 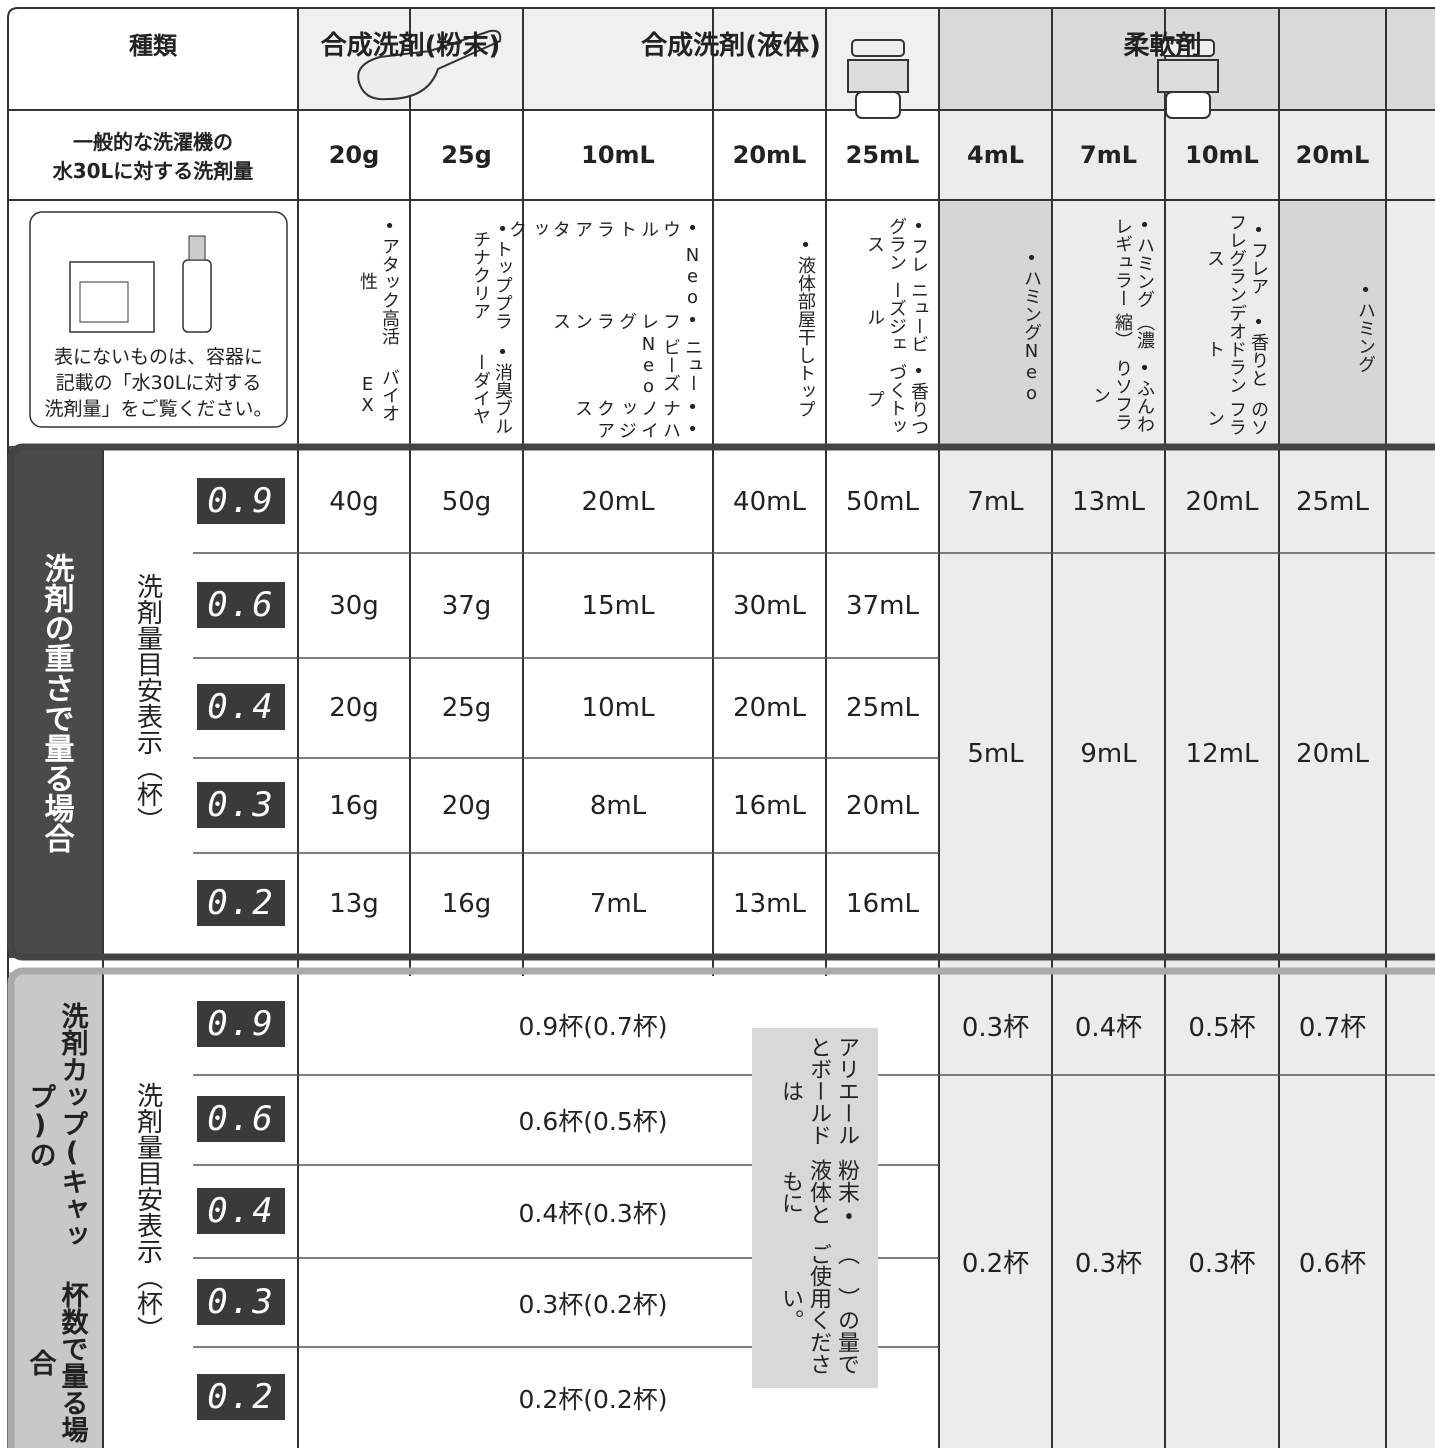 What do you see at coordinates (1222, 326) in the screenshot?
I see `product-names: •フレアフレグランス •香りとデオドラント のソフラン` at bounding box center [1222, 326].